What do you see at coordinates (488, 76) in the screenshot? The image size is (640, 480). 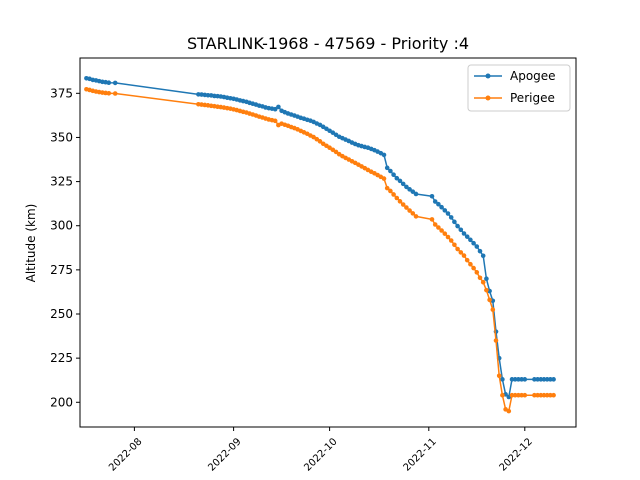 I see `legend-apogee-marker` at bounding box center [488, 76].